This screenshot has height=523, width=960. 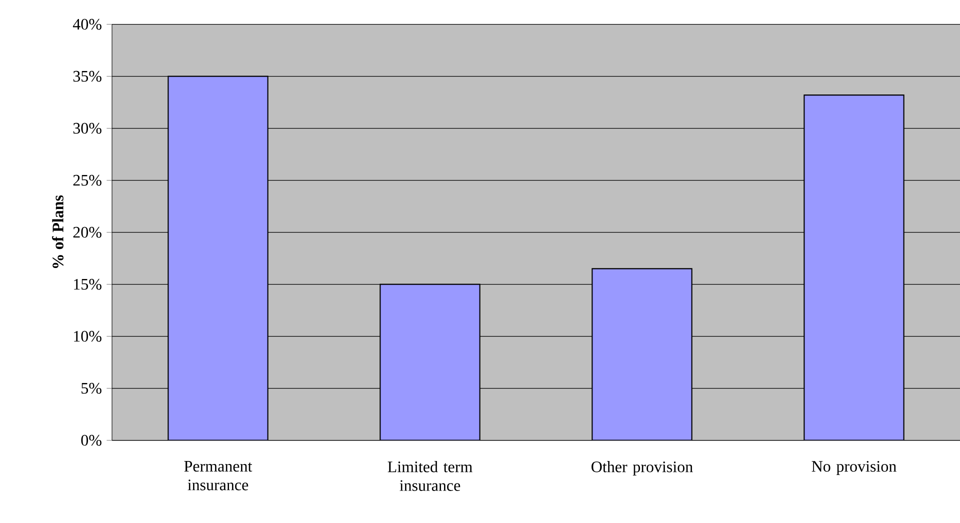 I want to click on y-tick-label: 25%, so click(x=87, y=180).